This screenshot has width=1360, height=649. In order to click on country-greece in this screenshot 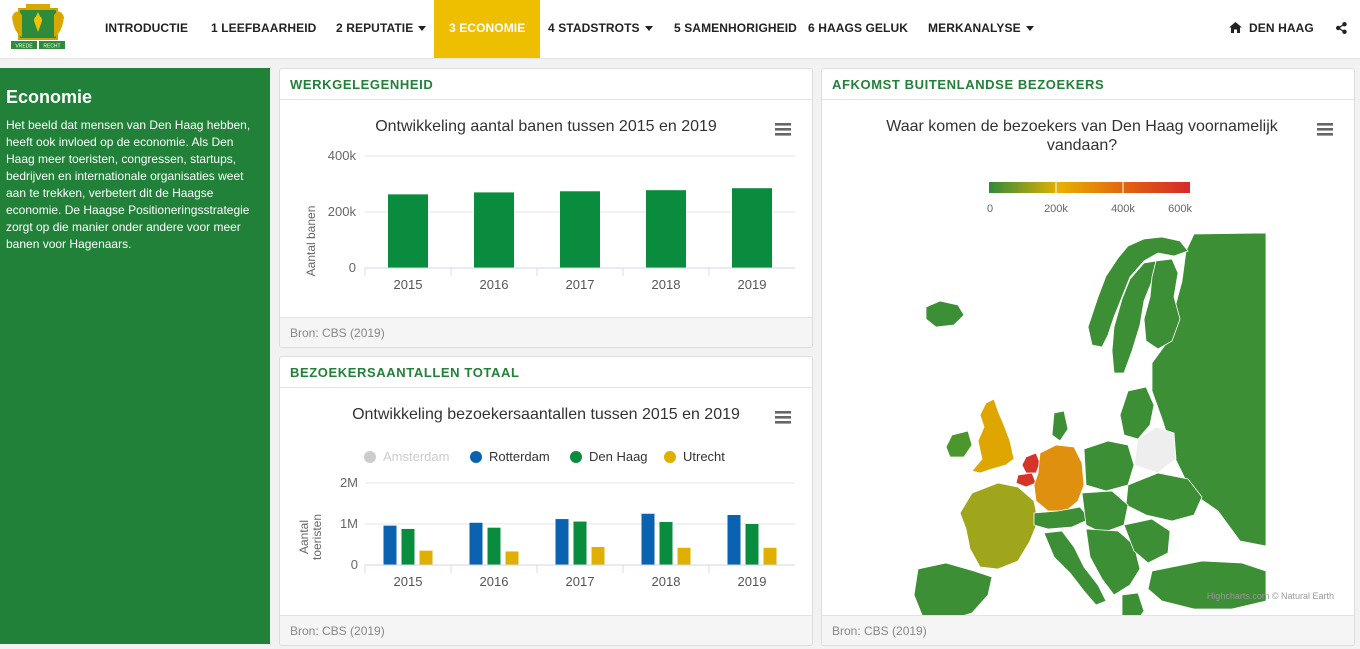, I will do `click(1133, 604)`.